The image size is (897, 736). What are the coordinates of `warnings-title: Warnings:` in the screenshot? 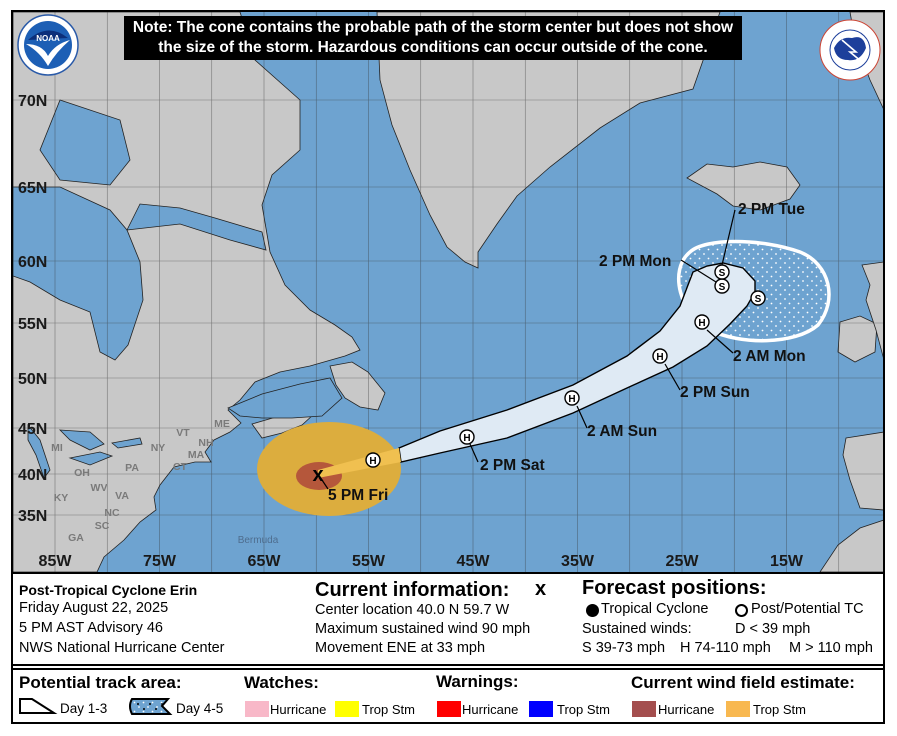 It's located at (477, 681).